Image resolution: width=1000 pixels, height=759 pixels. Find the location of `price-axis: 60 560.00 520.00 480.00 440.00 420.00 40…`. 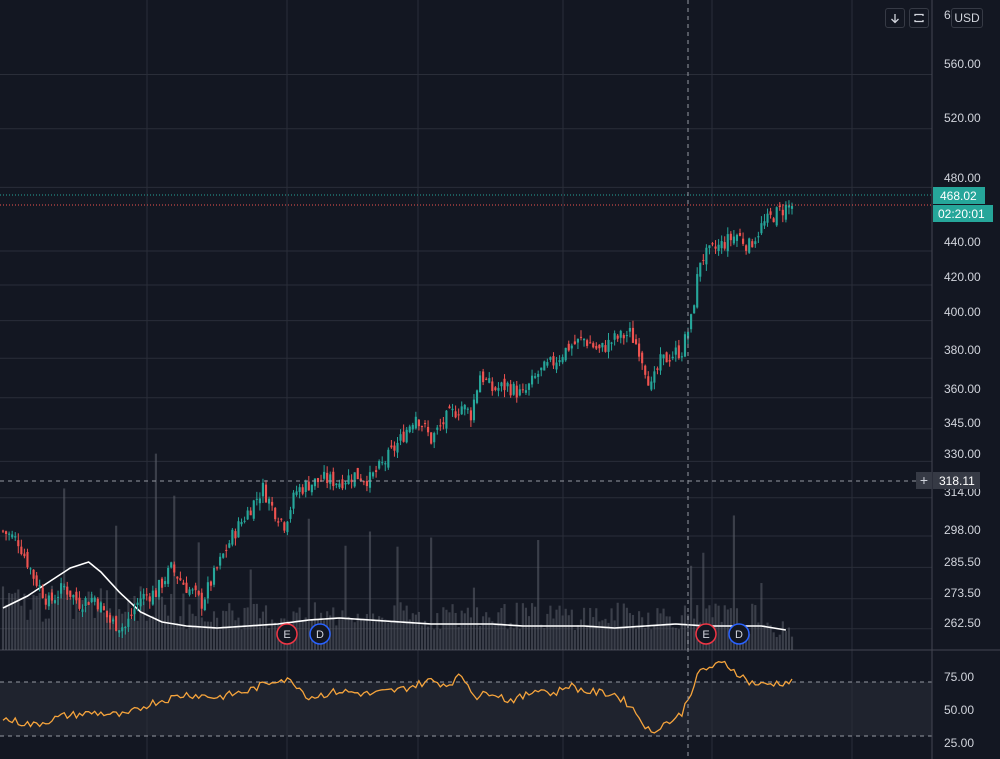

price-axis: 60 560.00 520.00 480.00 440.00 420.00 40… is located at coordinates (962, 319).